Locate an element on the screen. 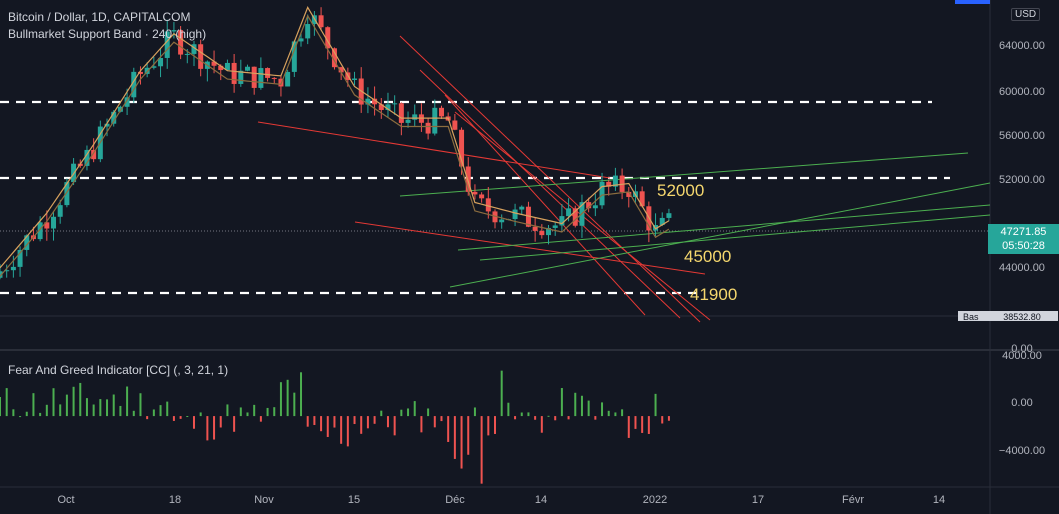 This screenshot has width=1059, height=514. indicator-label: −4000.00 is located at coordinates (1022, 451).